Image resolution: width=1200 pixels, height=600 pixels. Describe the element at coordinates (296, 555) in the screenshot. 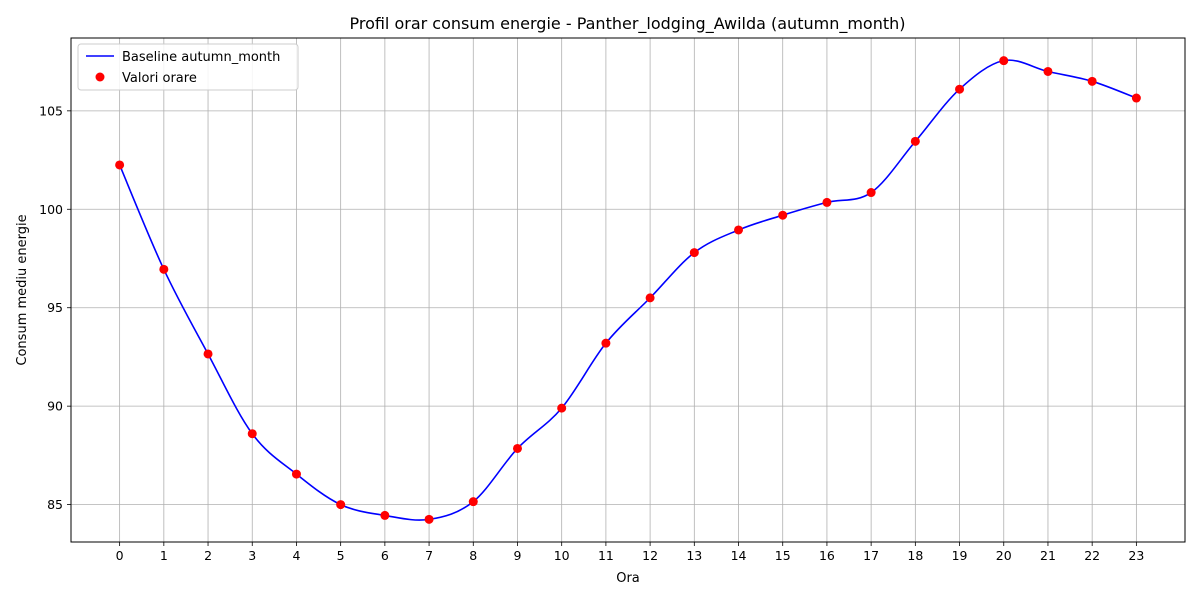

I see `x-tick-label: 4` at that location.